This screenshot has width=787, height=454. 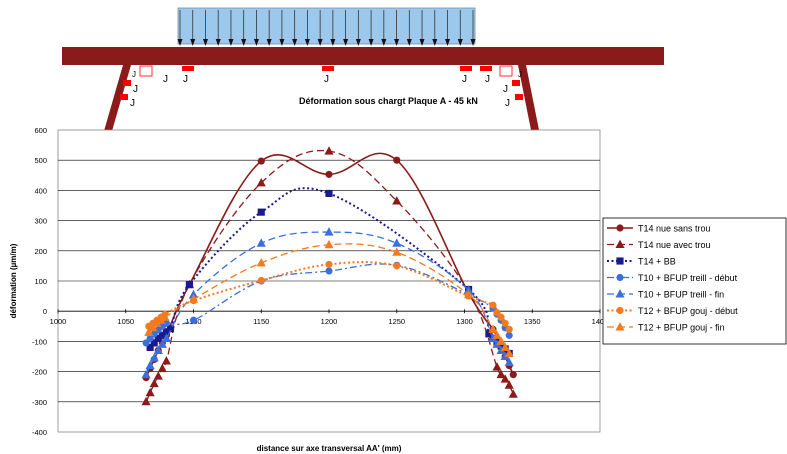 What do you see at coordinates (39, 281) in the screenshot?
I see `y-tick-labels: -400 -300 -200 -100 0 100 200 300 400 500 600` at bounding box center [39, 281].